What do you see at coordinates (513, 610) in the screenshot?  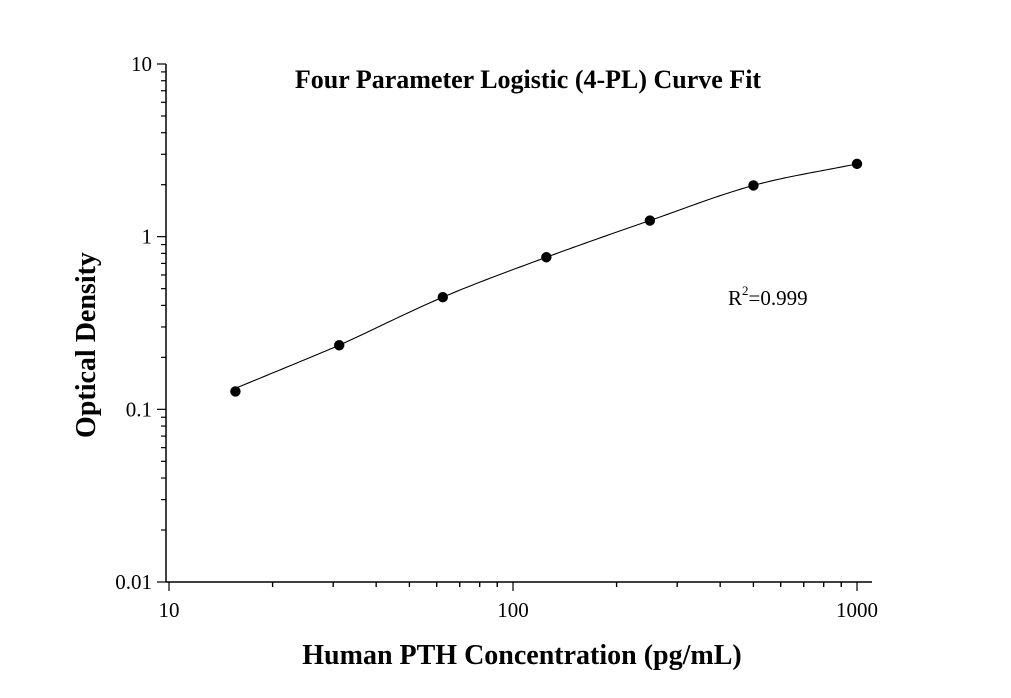 I see `x-tick-label: 100` at bounding box center [513, 610].